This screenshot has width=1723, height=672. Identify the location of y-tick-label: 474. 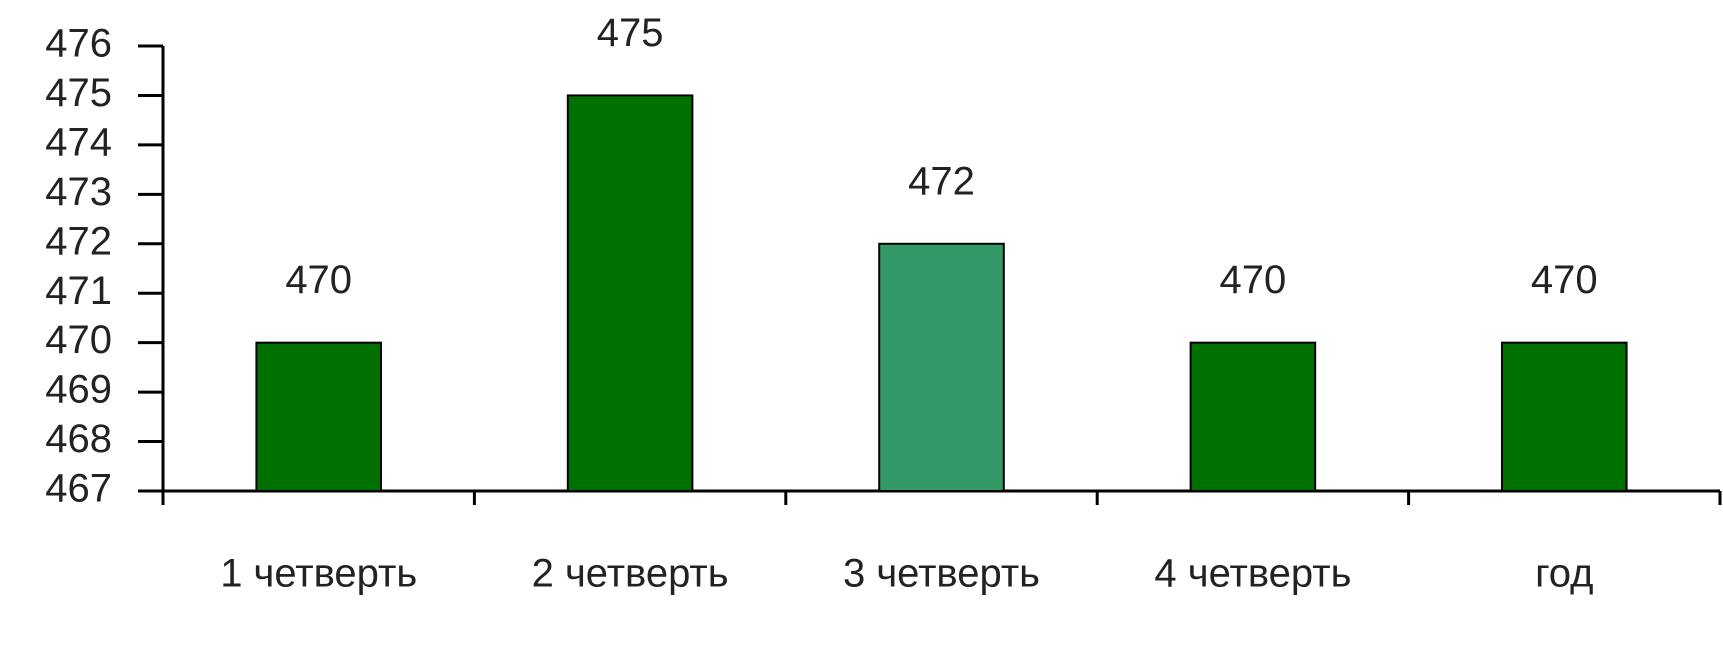
(78, 142).